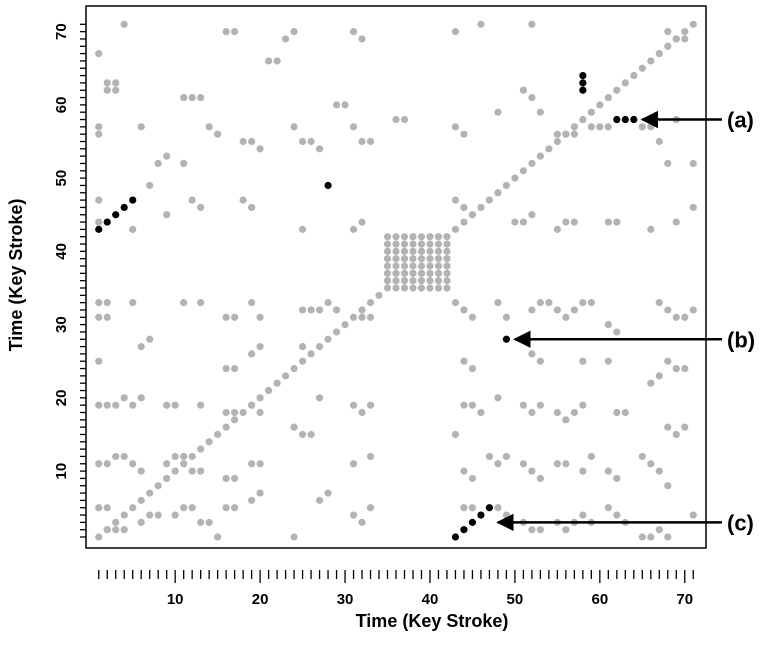 This screenshot has height=645, width=763. Describe the element at coordinates (175, 599) in the screenshot. I see `x-tick-label: 10` at that location.